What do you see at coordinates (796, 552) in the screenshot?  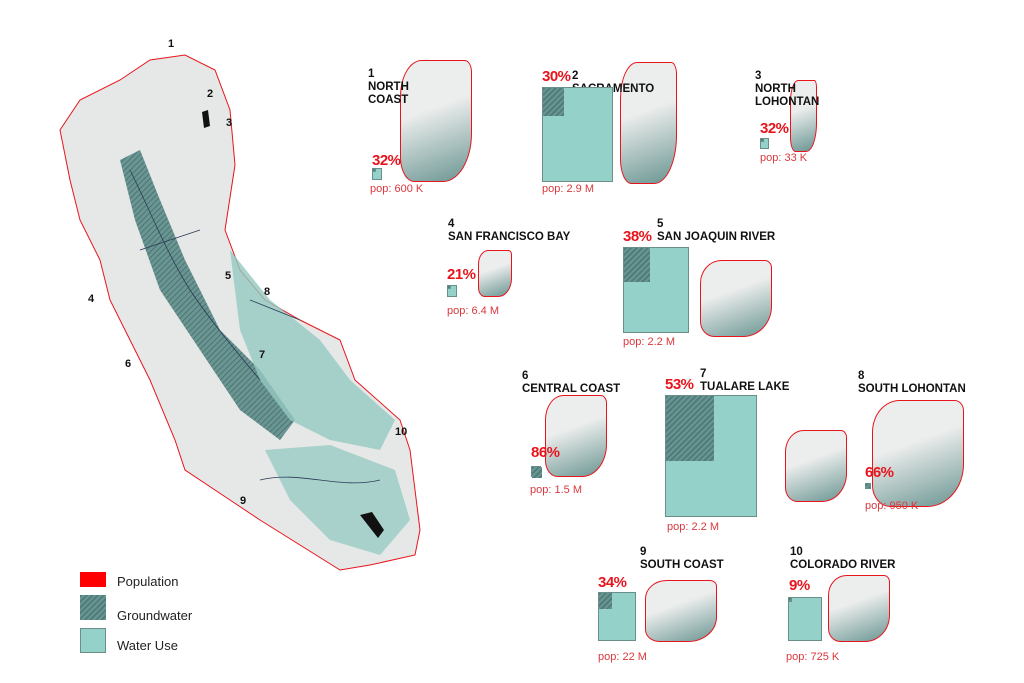 I see `region-number: 10` at bounding box center [796, 552].